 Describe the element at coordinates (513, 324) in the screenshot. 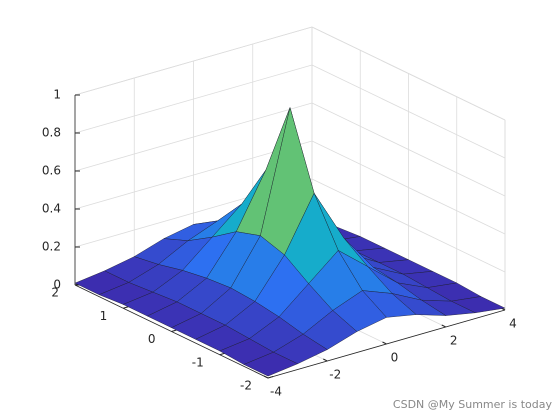

I see `x-tick-label: 4` at that location.